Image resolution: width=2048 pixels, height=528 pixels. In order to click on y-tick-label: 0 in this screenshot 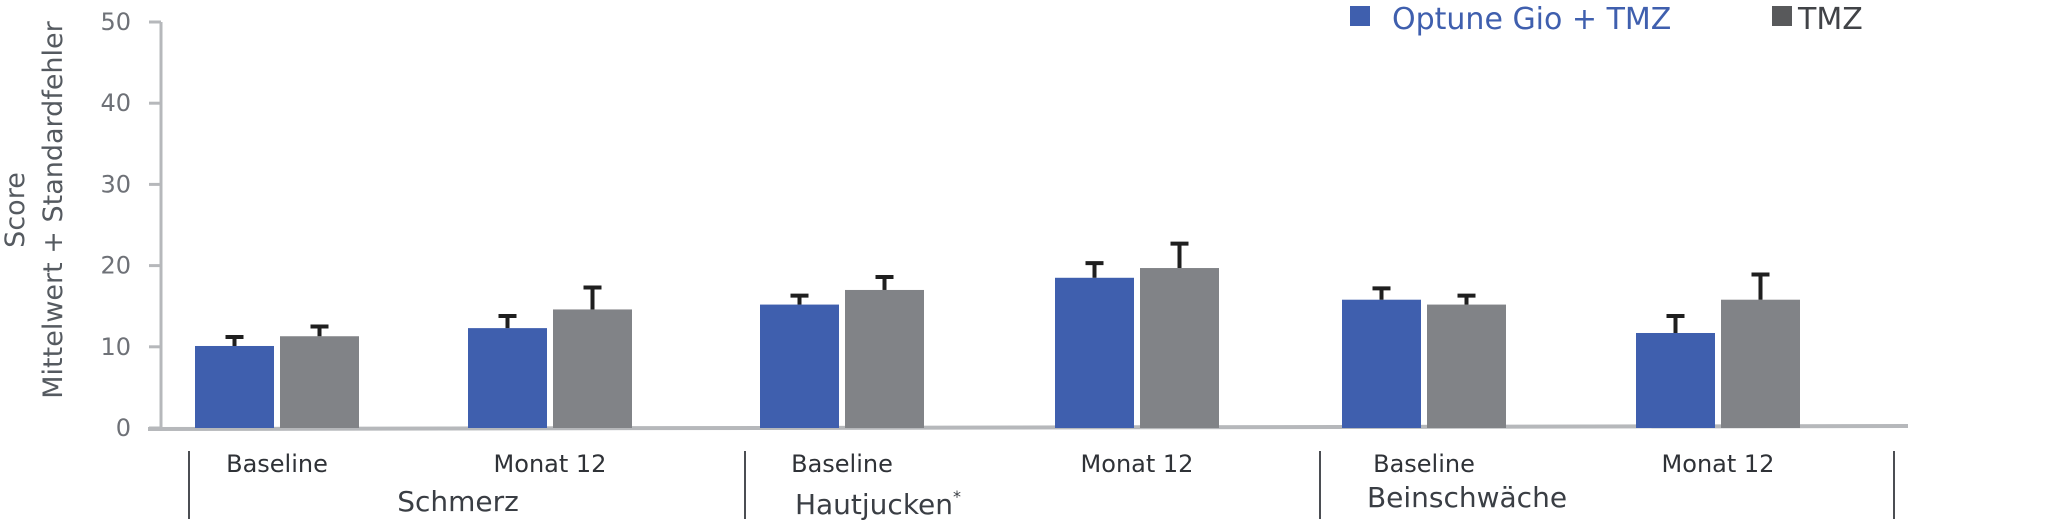, I will do `click(123, 428)`.